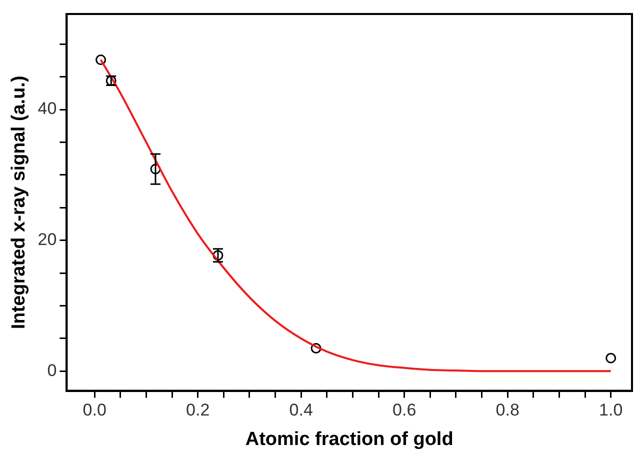  What do you see at coordinates (19, 203) in the screenshot?
I see `y-axis-title: Integrated x-ray signal (a.u.)` at bounding box center [19, 203].